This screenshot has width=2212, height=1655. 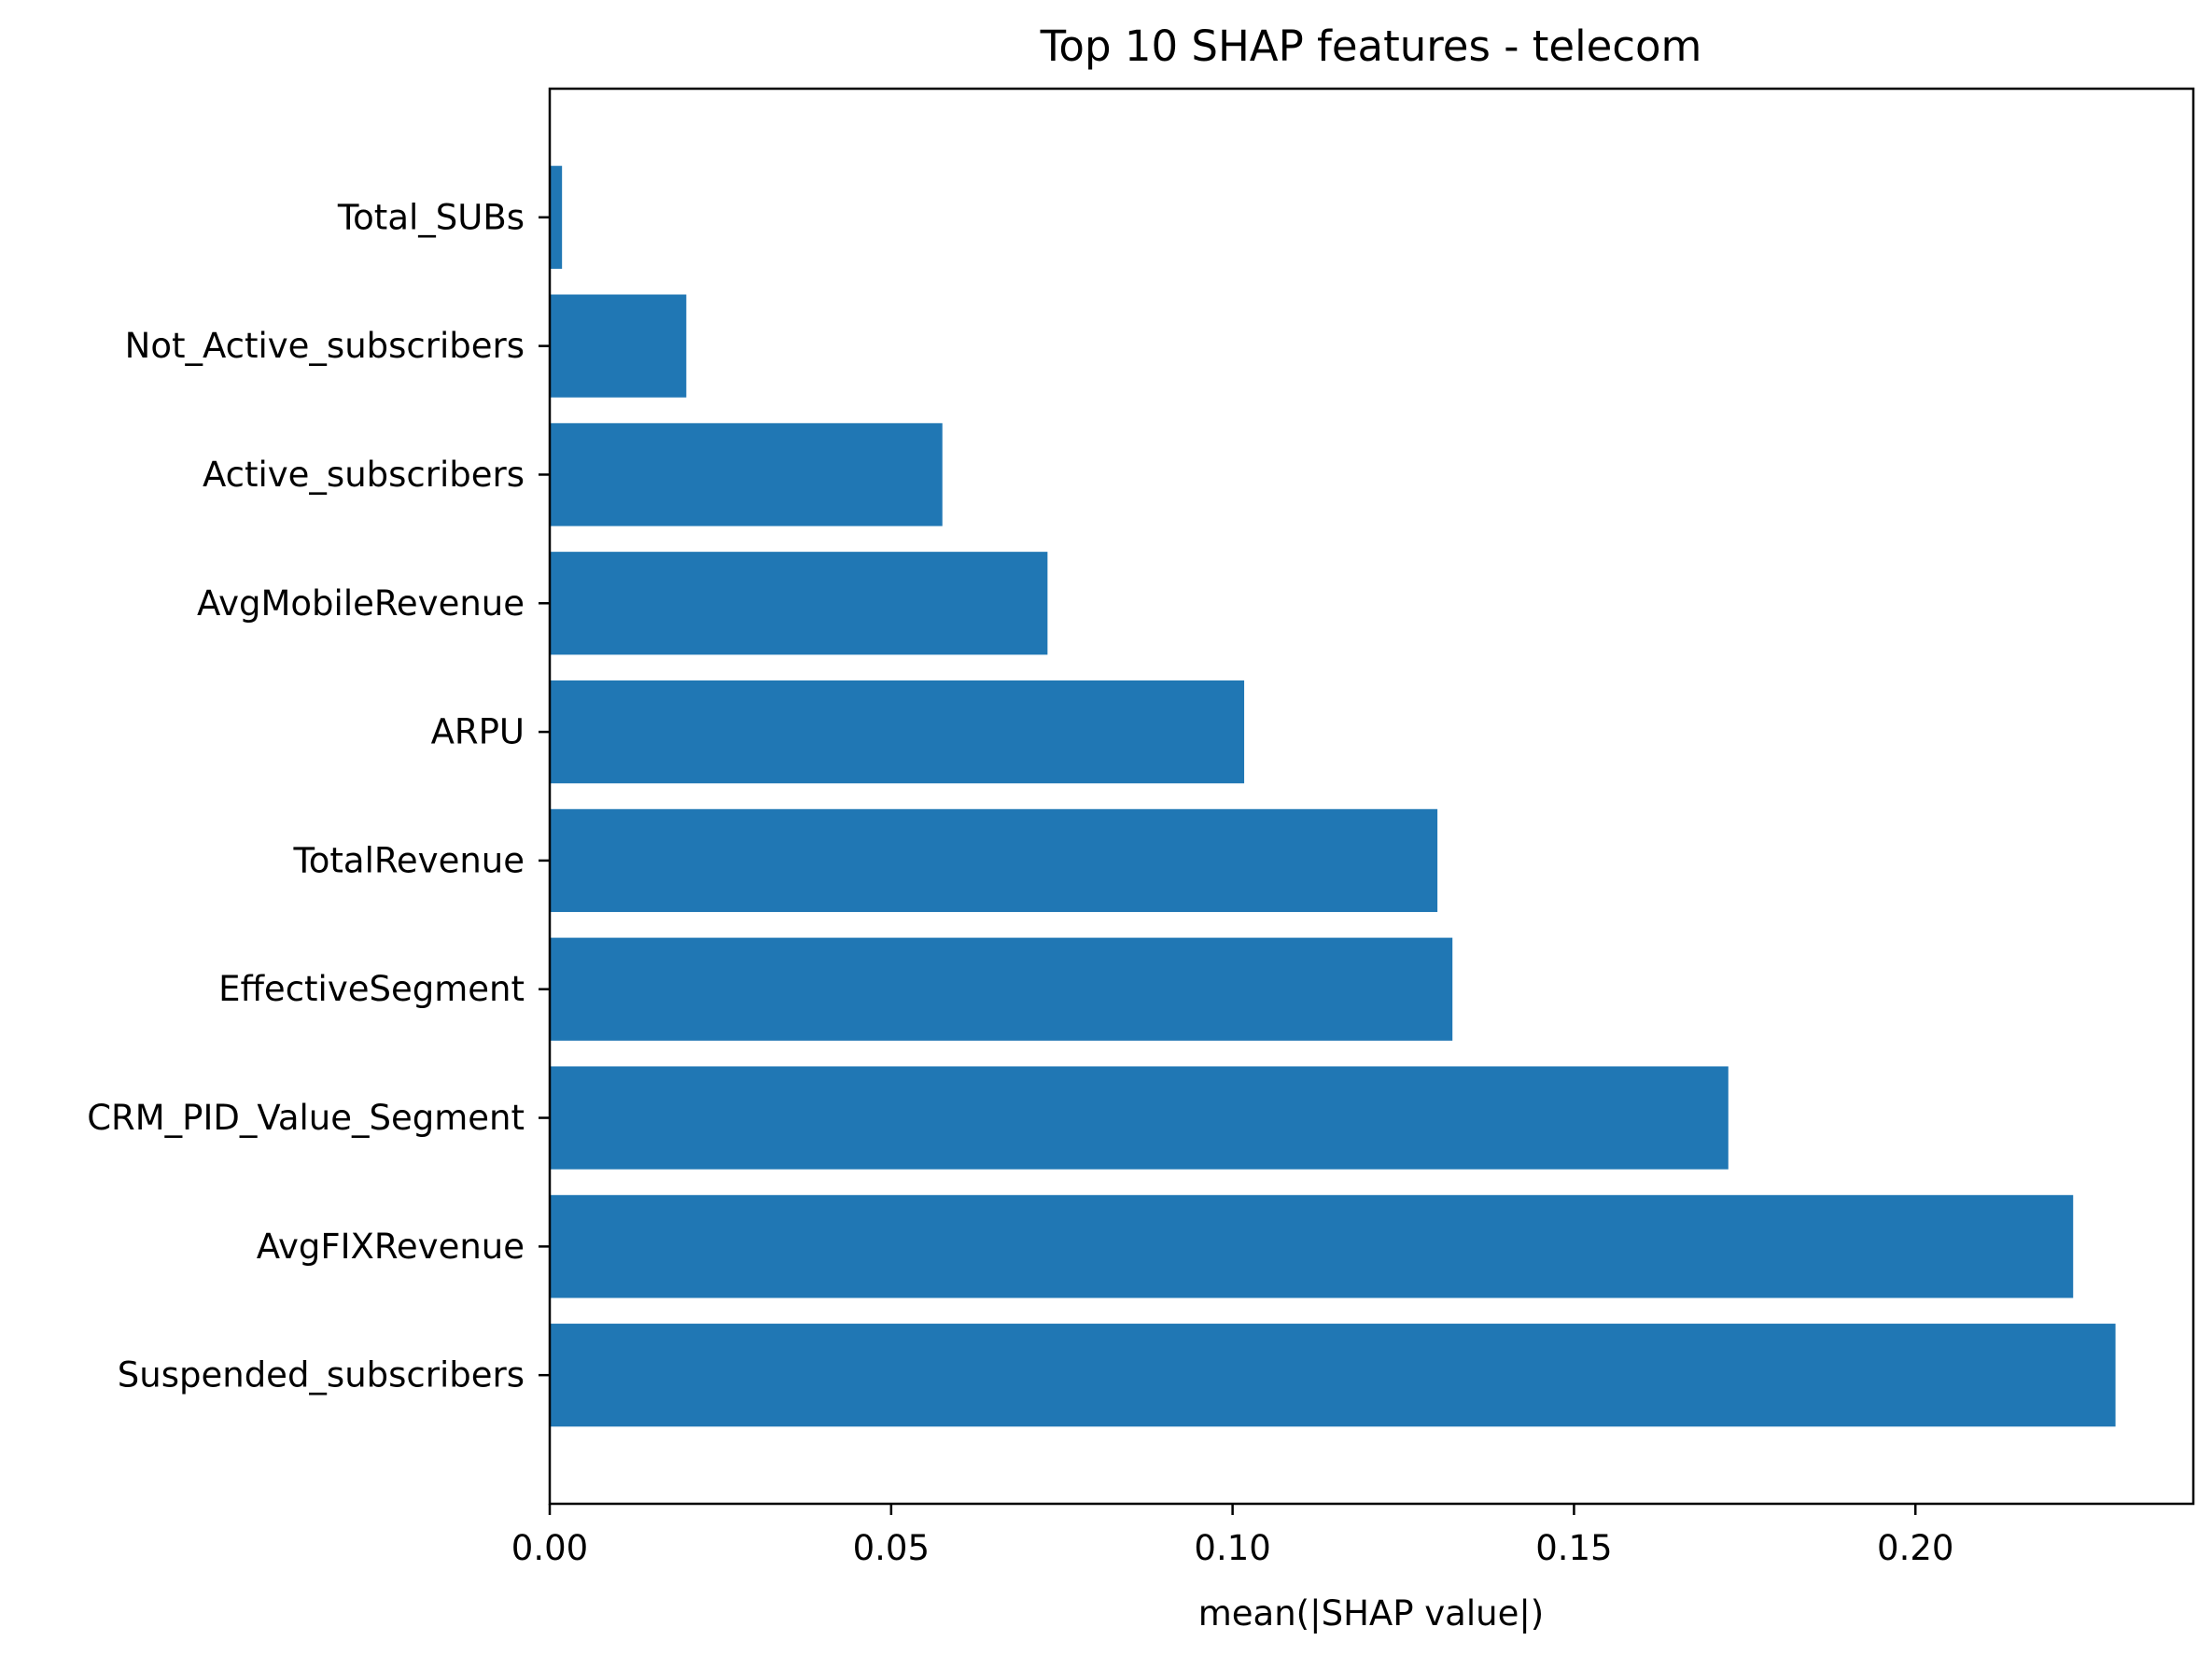 I want to click on x-tick-label: 0.05, so click(x=891, y=1548).